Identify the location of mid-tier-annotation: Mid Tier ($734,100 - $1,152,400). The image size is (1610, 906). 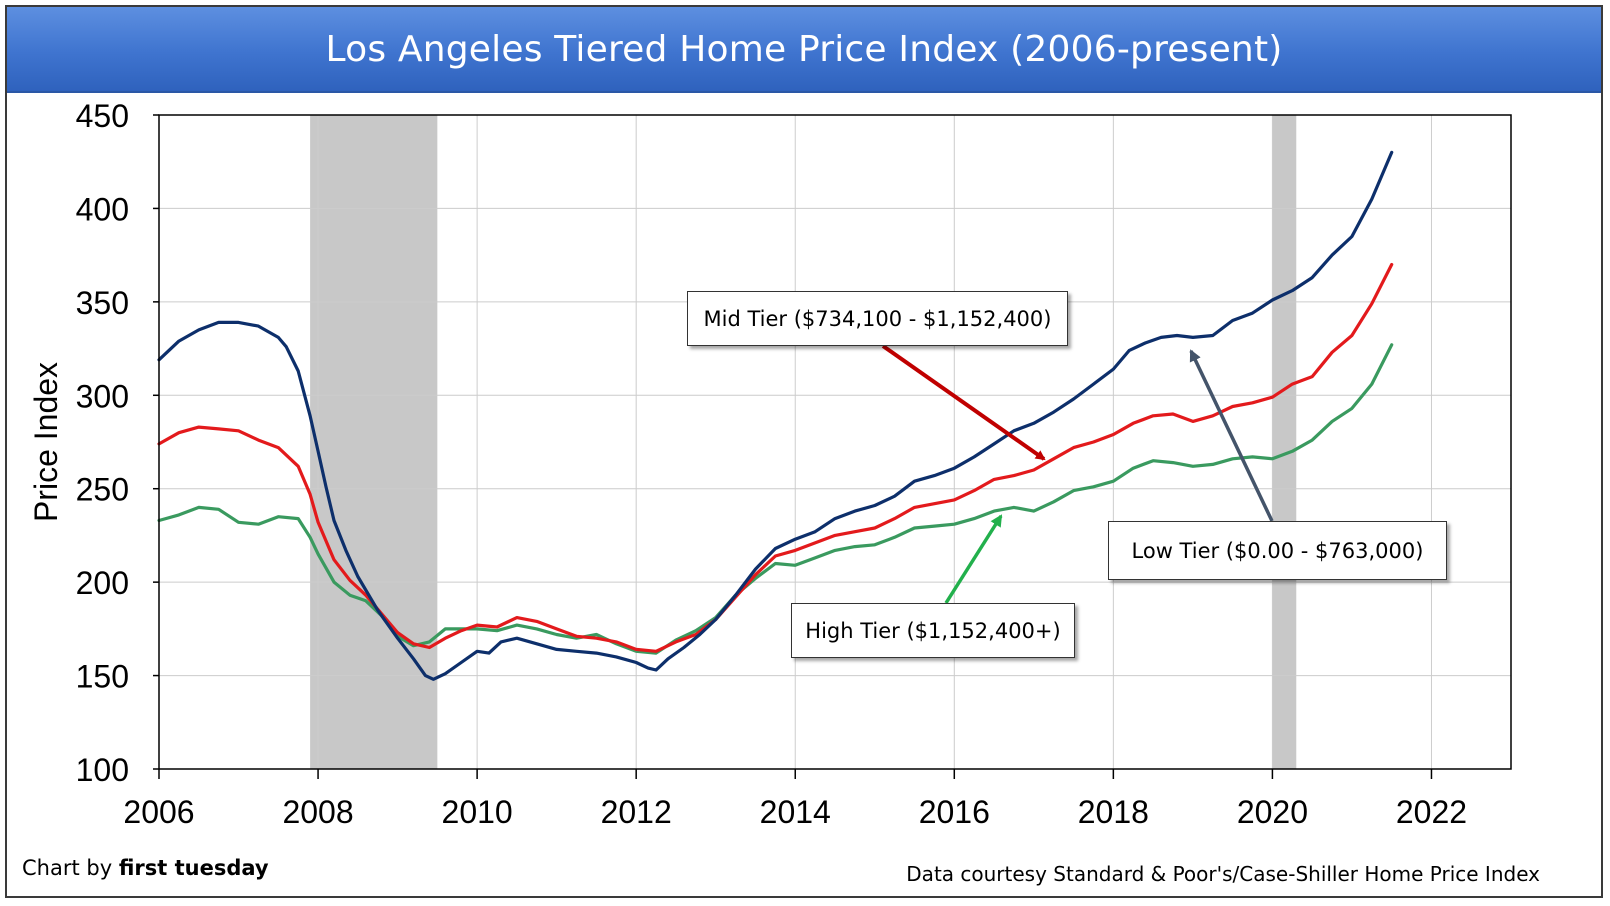
(877, 318).